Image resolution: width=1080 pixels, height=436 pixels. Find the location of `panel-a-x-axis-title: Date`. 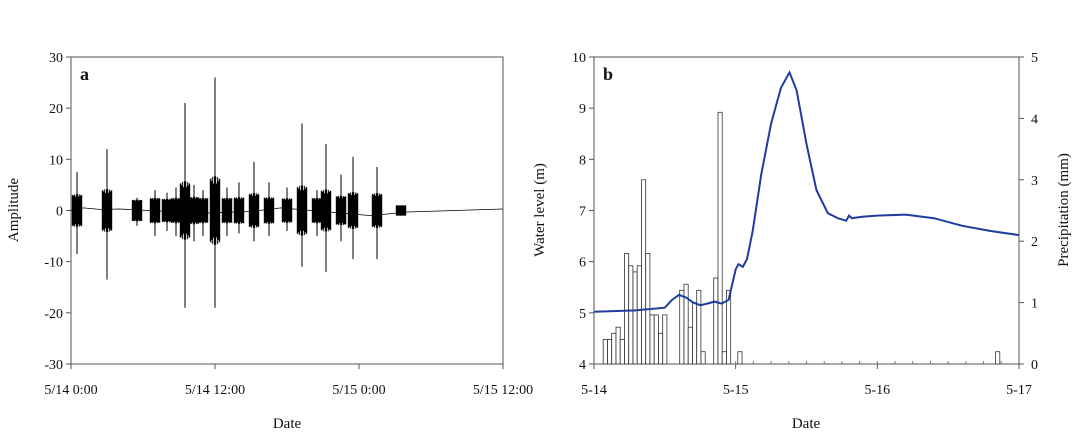

panel-a-x-axis-title: Date is located at coordinates (287, 424).